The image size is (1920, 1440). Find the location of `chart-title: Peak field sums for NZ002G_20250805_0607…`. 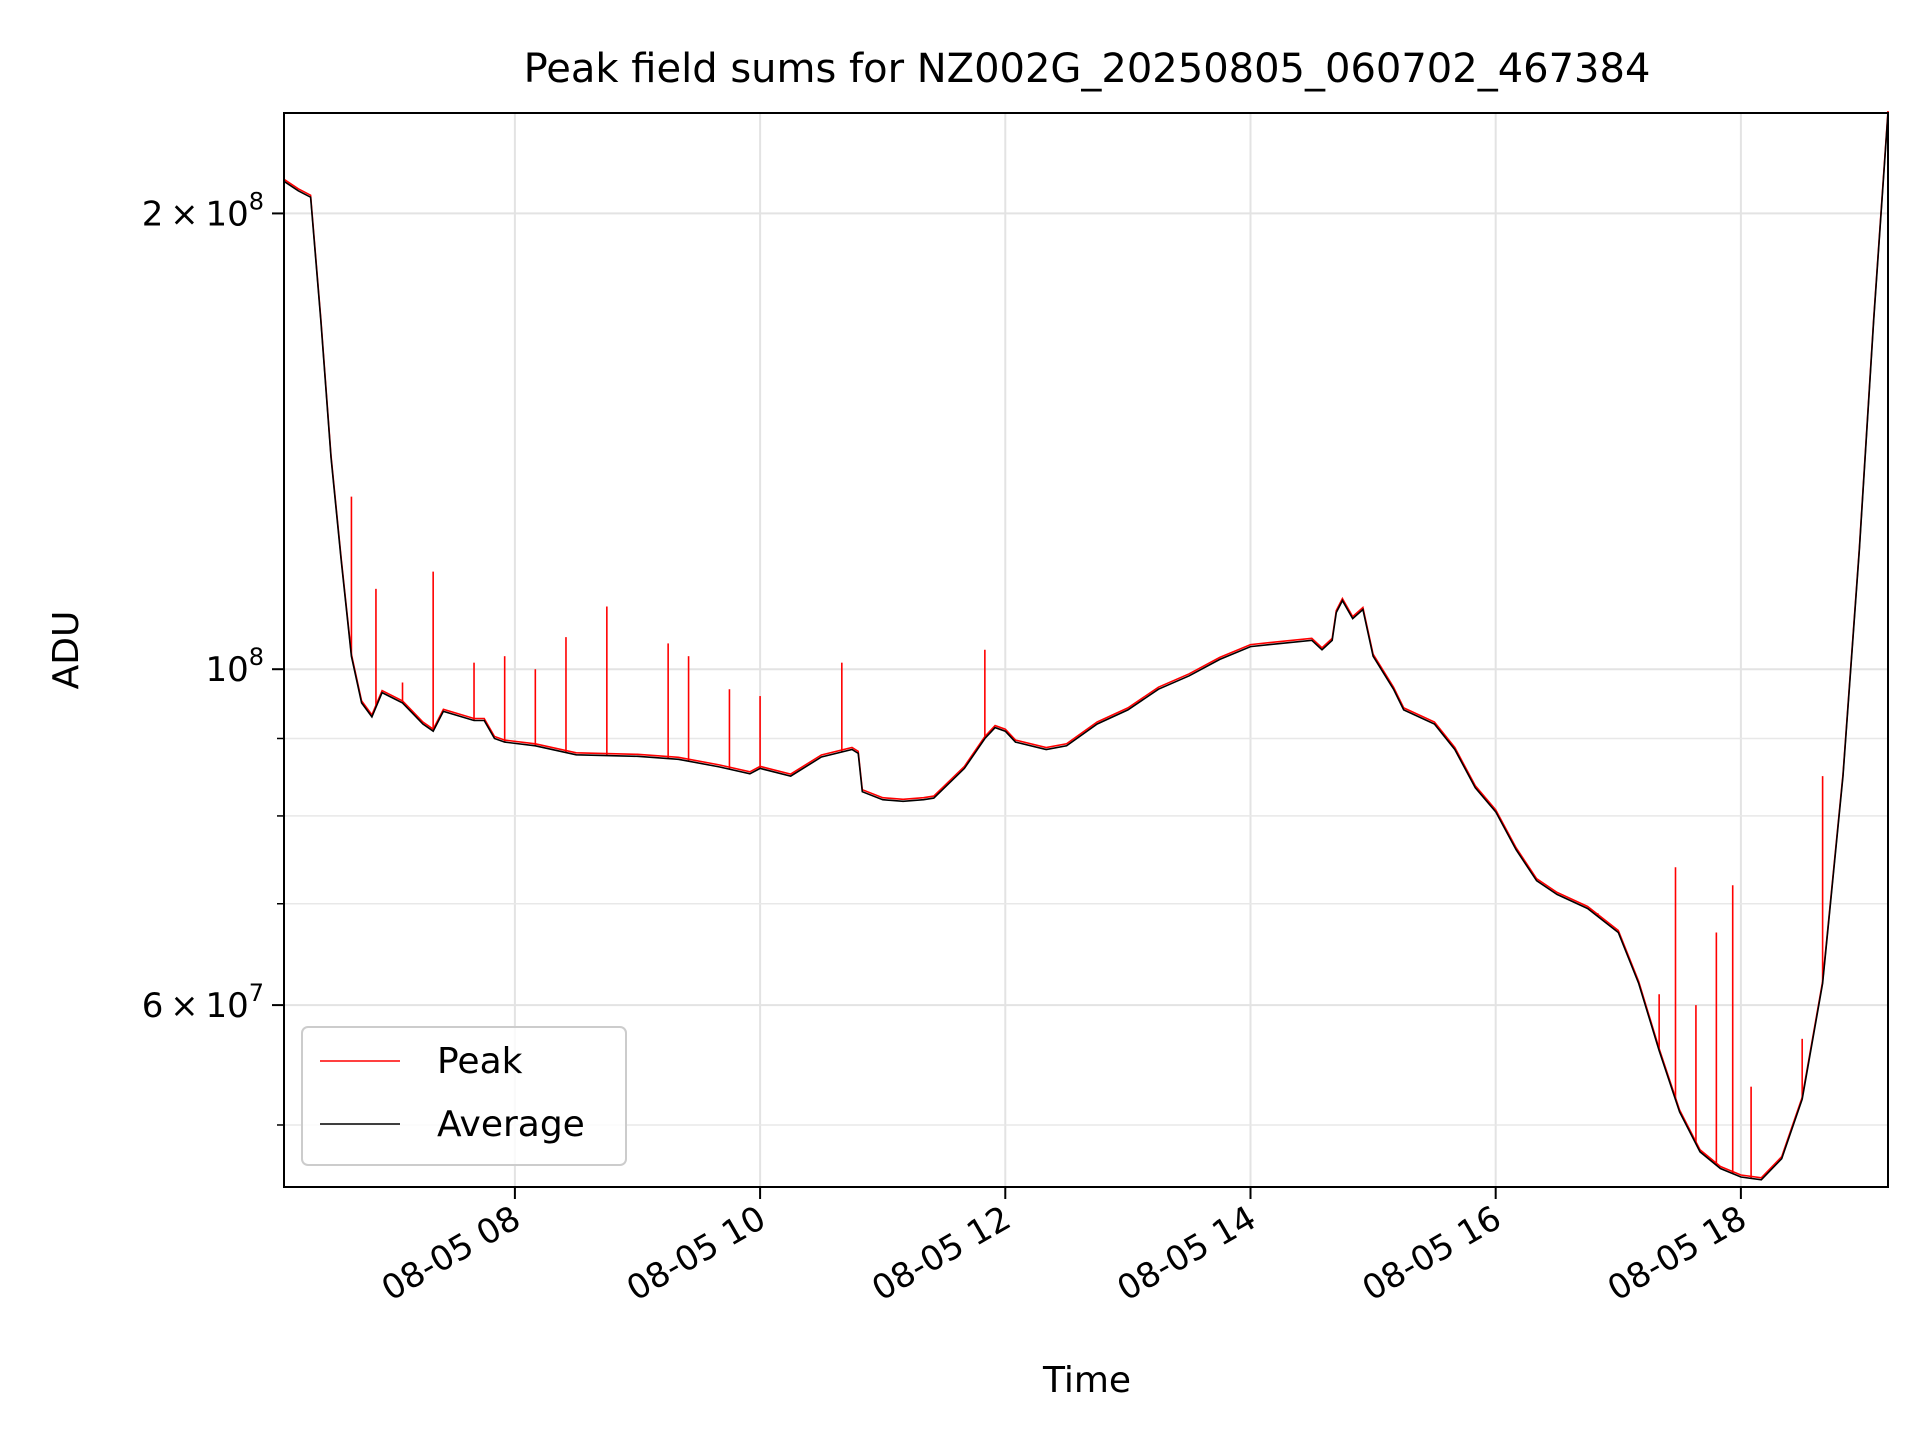

chart-title: Peak field sums for NZ002G_20250805_0607… is located at coordinates (1087, 69).